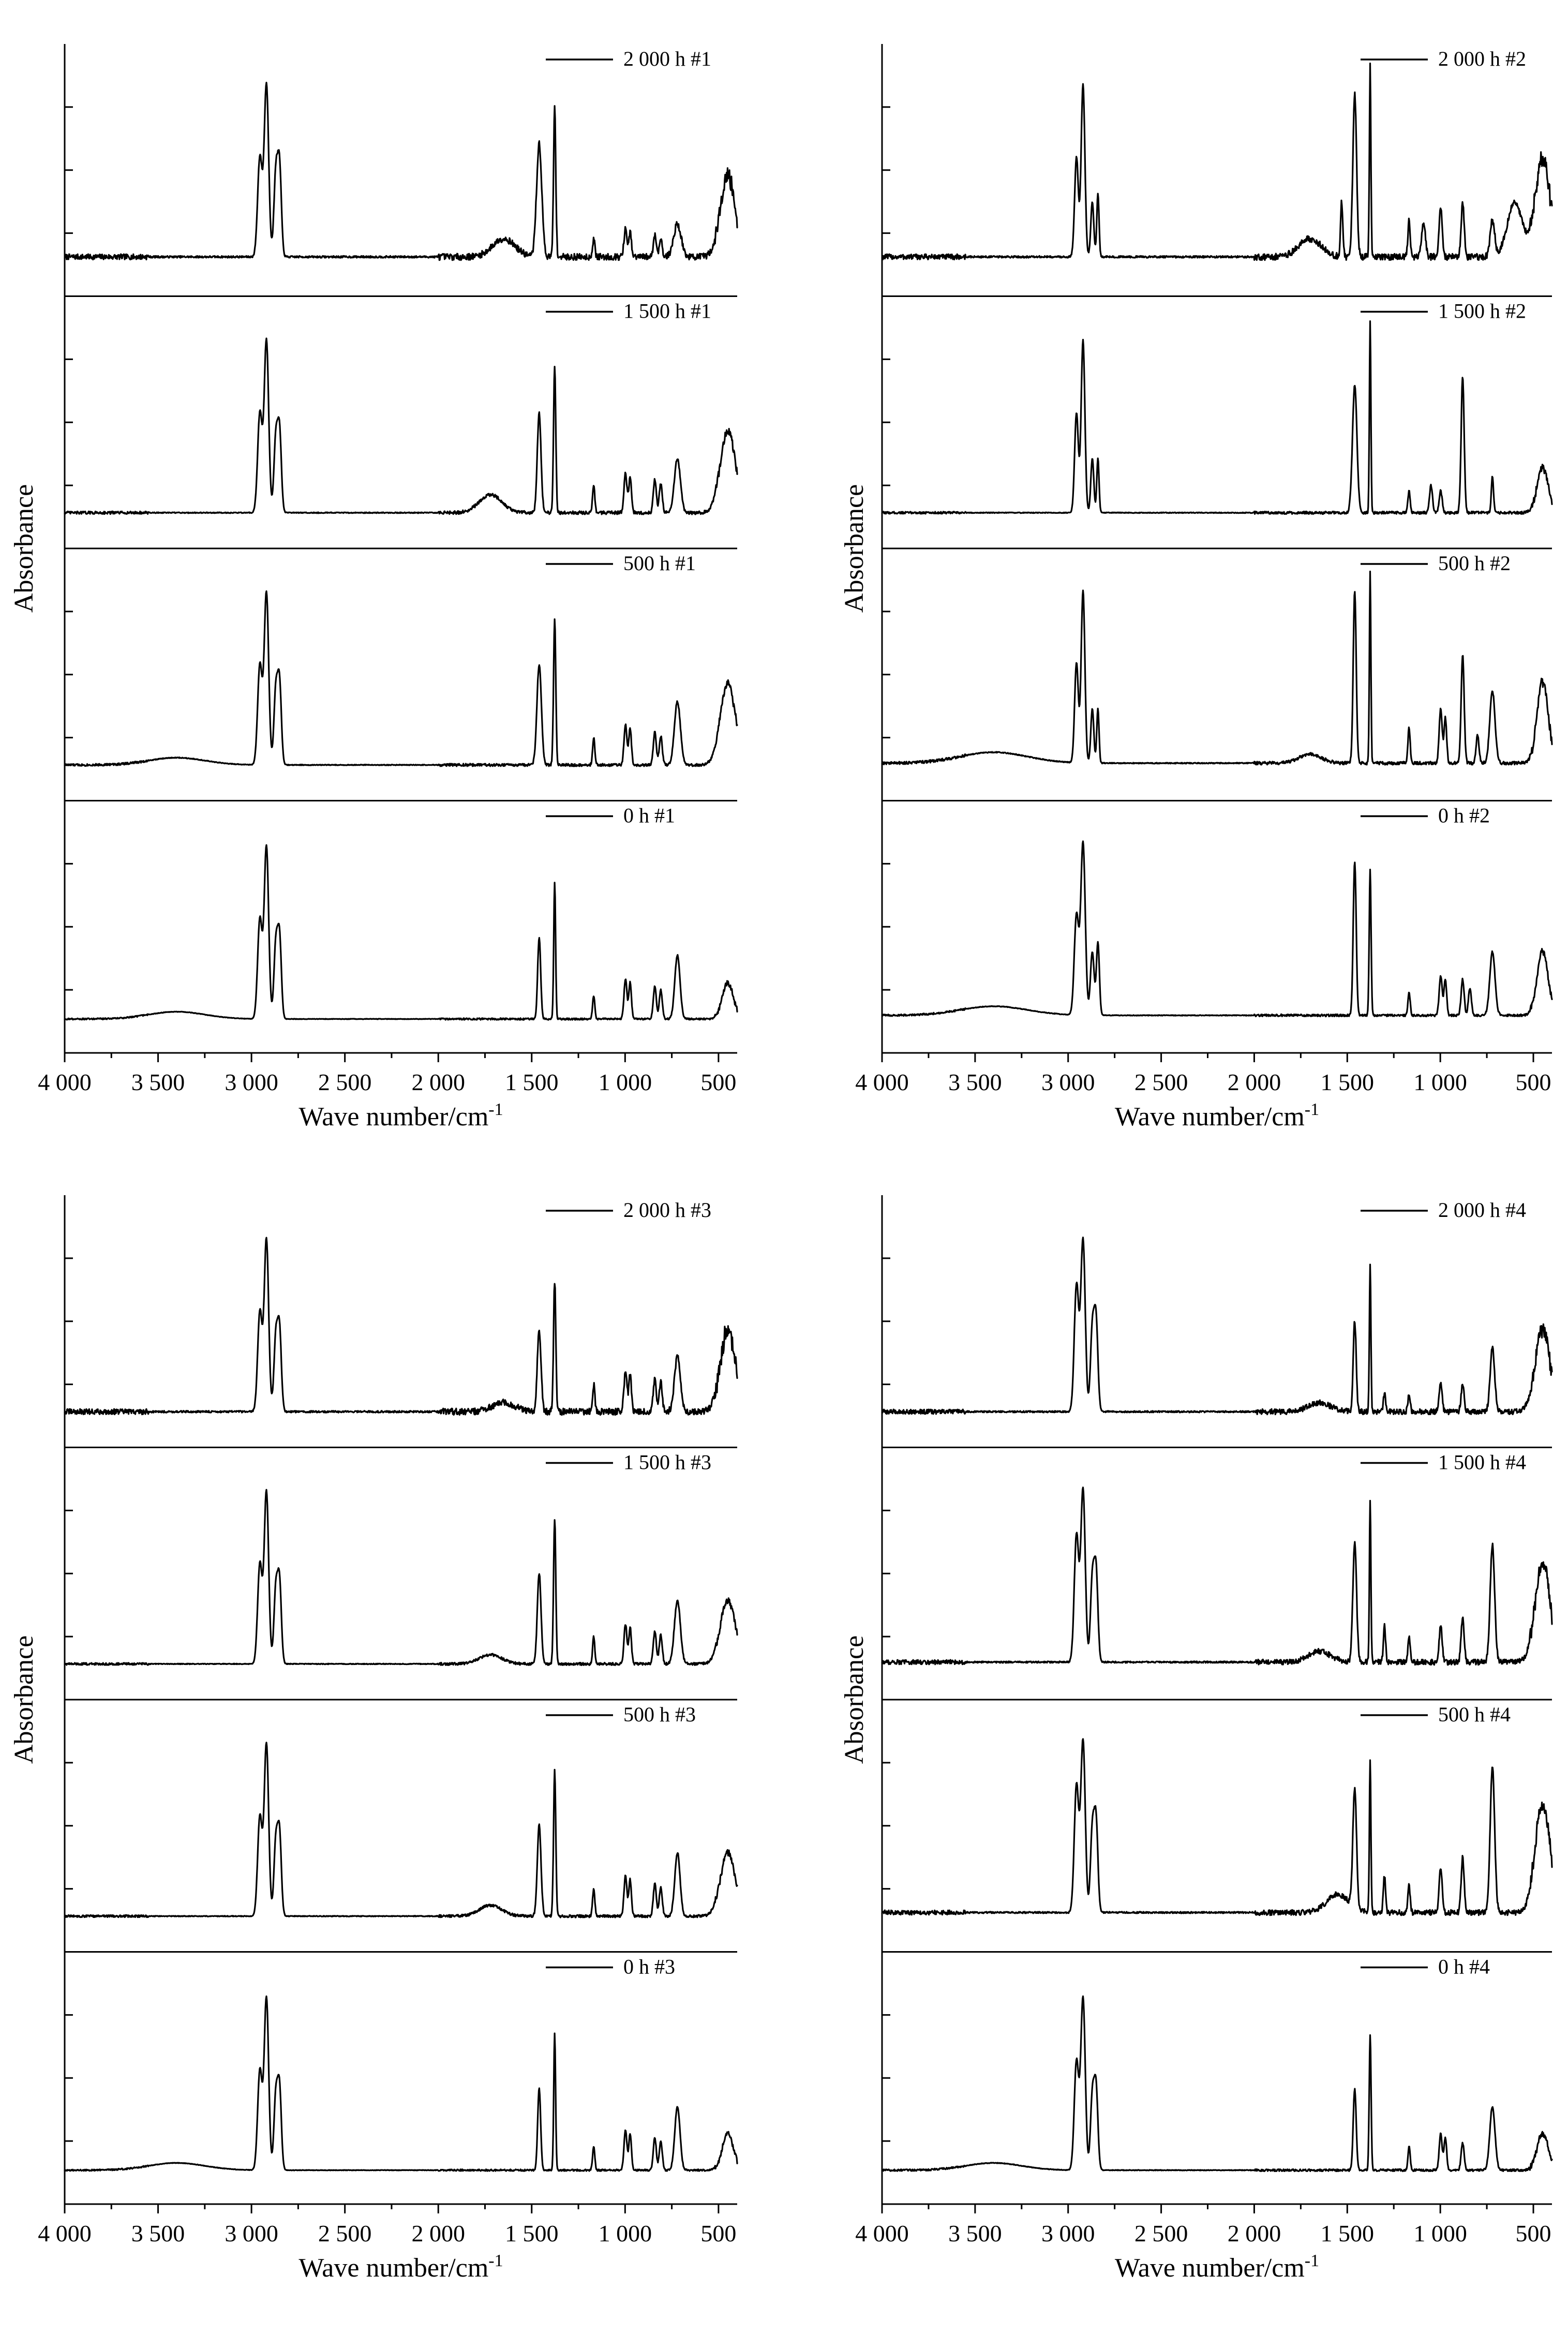  Describe the element at coordinates (1475, 563) in the screenshot. I see `legend-label: 500 h #2` at that location.